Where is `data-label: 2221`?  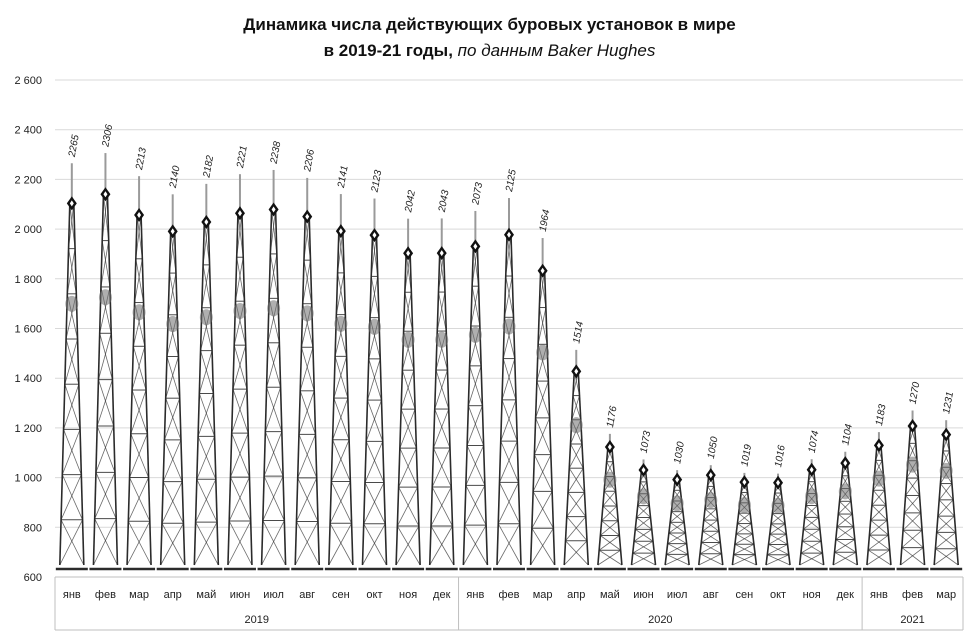 data-label: 2221 is located at coordinates (242, 157).